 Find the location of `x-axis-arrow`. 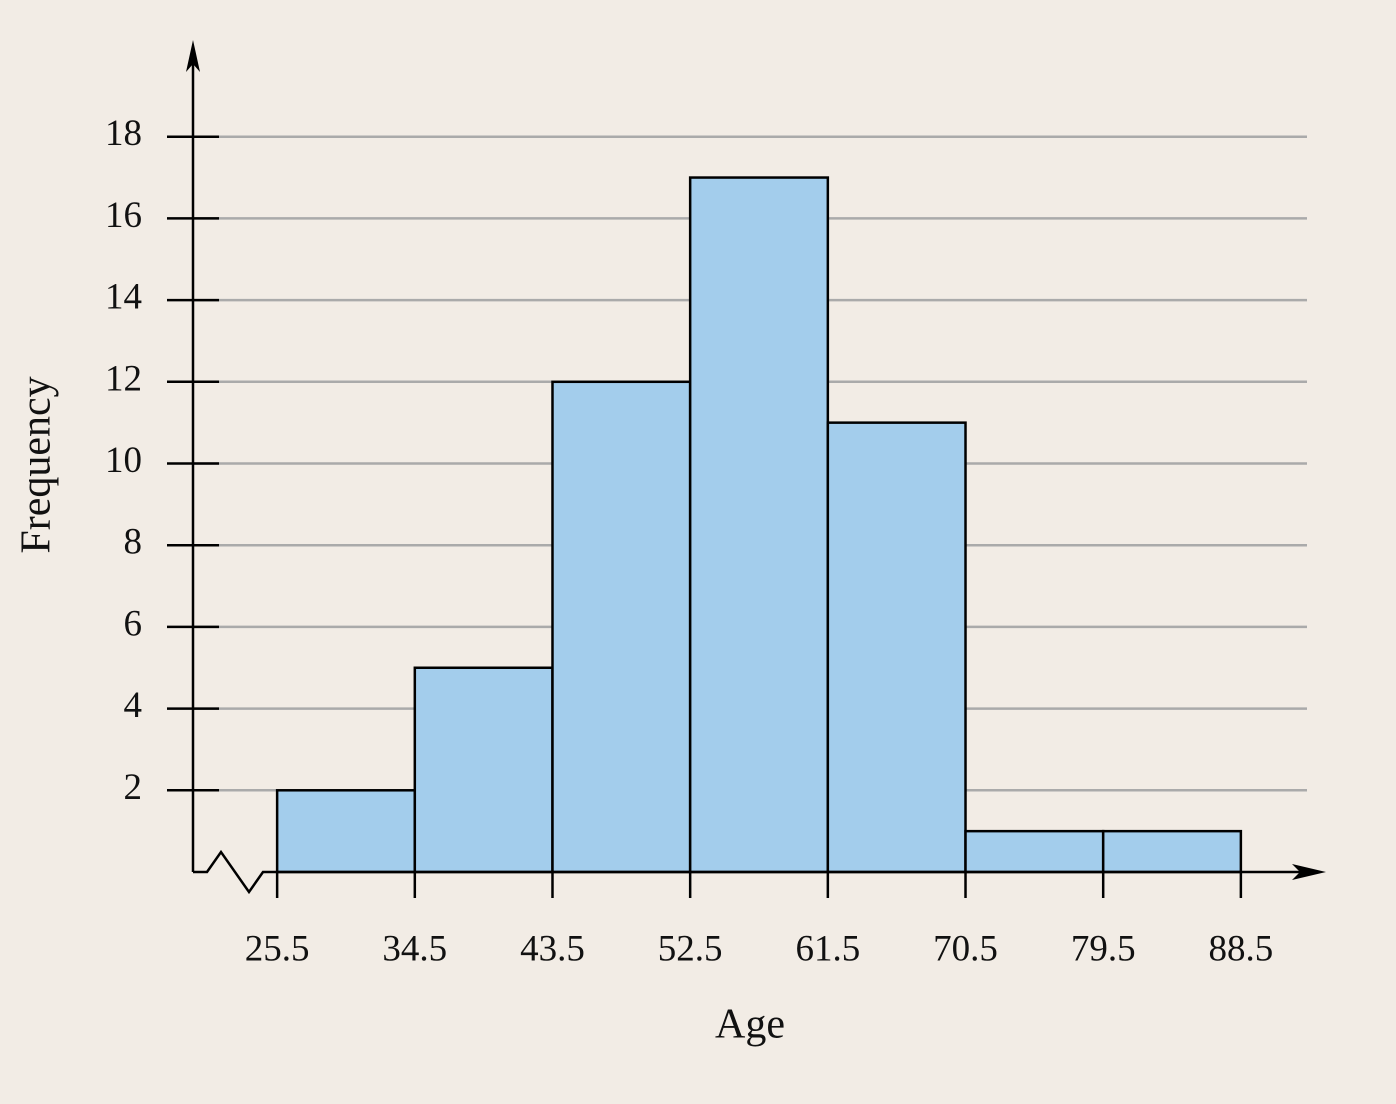

x-axis-arrow is located at coordinates (1309, 872).